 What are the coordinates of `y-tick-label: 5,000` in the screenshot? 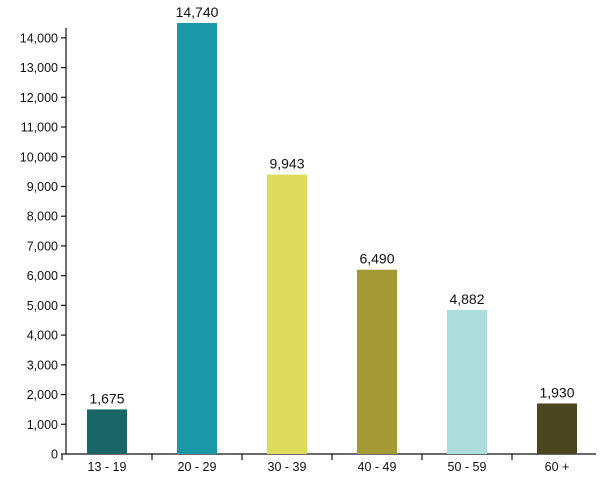 It's located at (42, 306).